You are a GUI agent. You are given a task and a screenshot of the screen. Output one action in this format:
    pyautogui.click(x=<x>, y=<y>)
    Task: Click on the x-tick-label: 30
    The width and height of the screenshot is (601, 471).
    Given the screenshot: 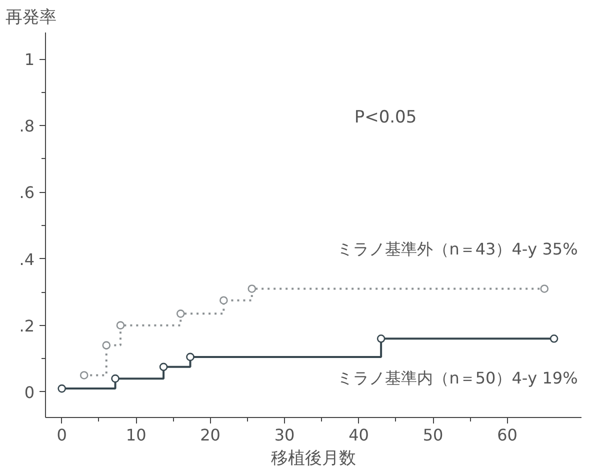 What is the action you would take?
    pyautogui.click(x=284, y=435)
    